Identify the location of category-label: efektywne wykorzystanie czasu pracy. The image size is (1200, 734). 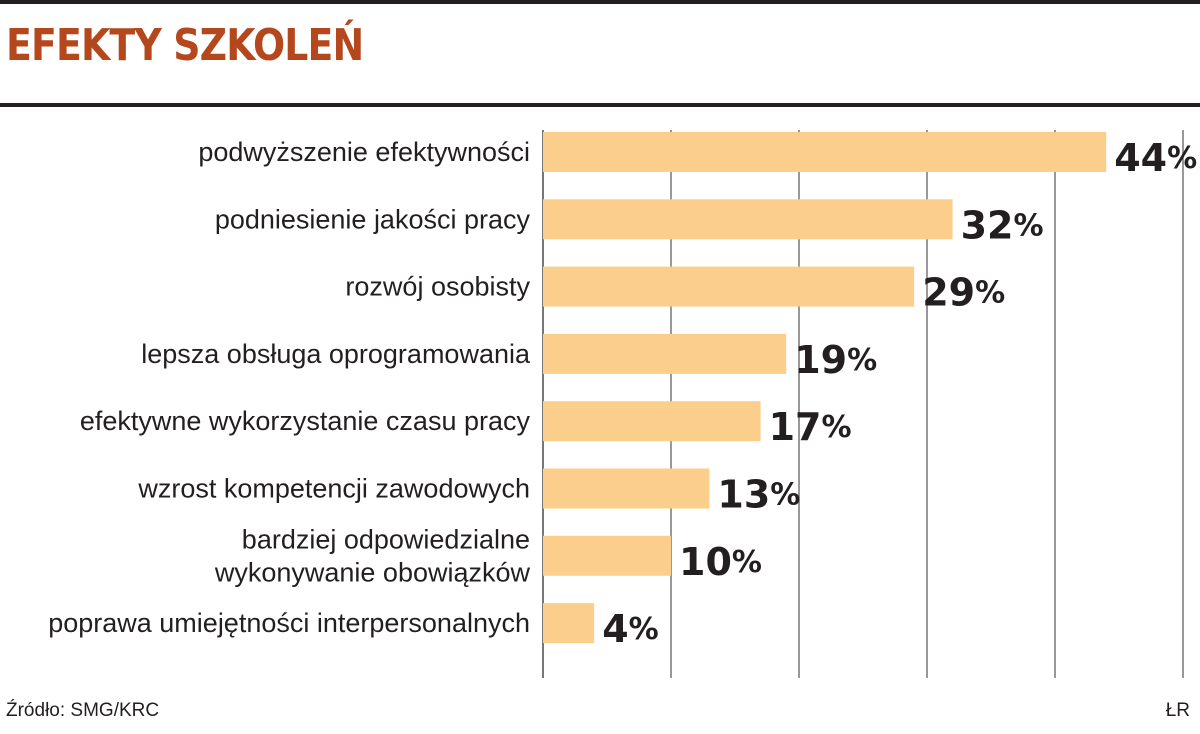
(305, 421).